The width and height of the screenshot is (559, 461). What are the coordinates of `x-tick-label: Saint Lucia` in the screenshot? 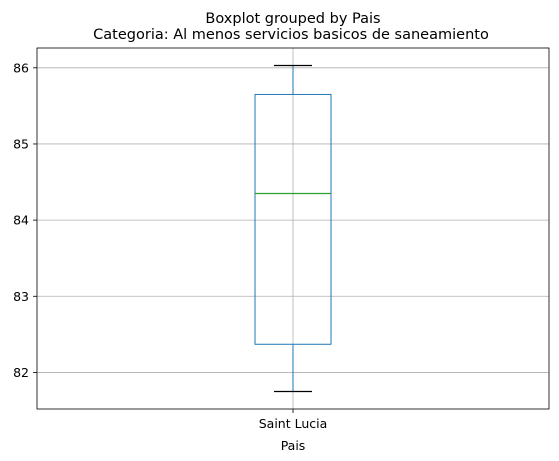 It's located at (293, 423).